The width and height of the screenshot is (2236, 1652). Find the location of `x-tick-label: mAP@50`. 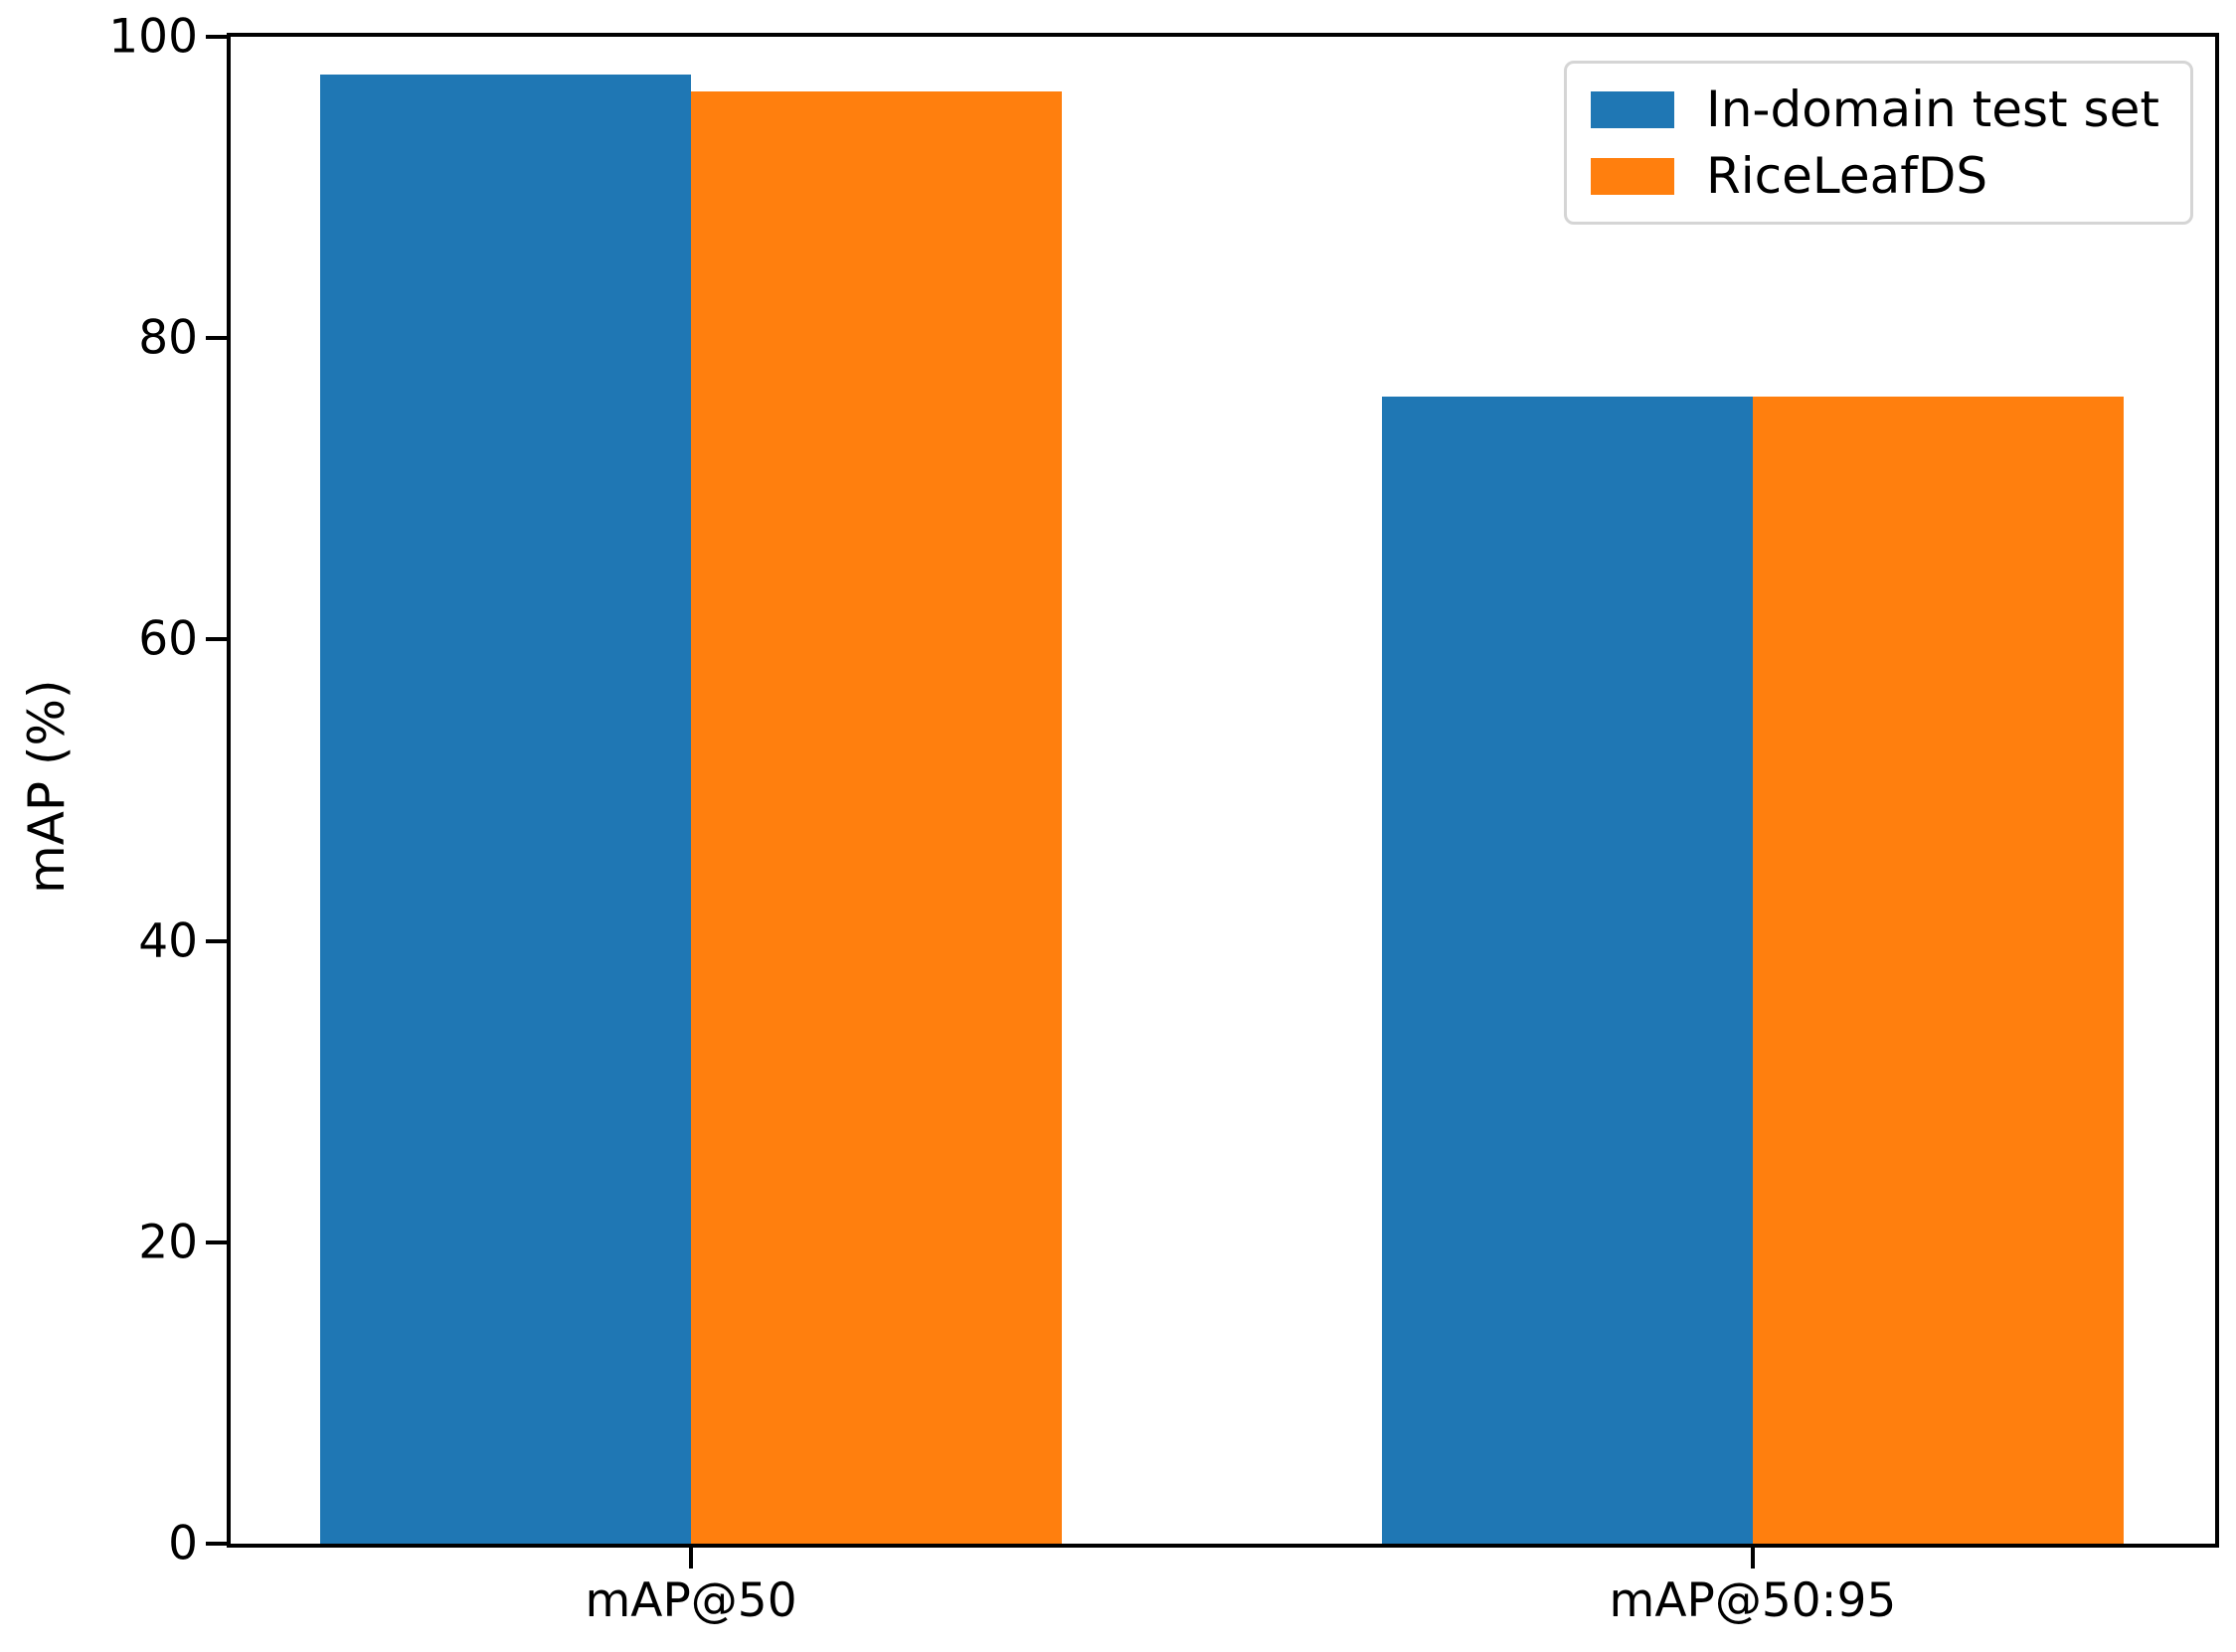

x-tick-label: mAP@50 is located at coordinates (691, 1600).